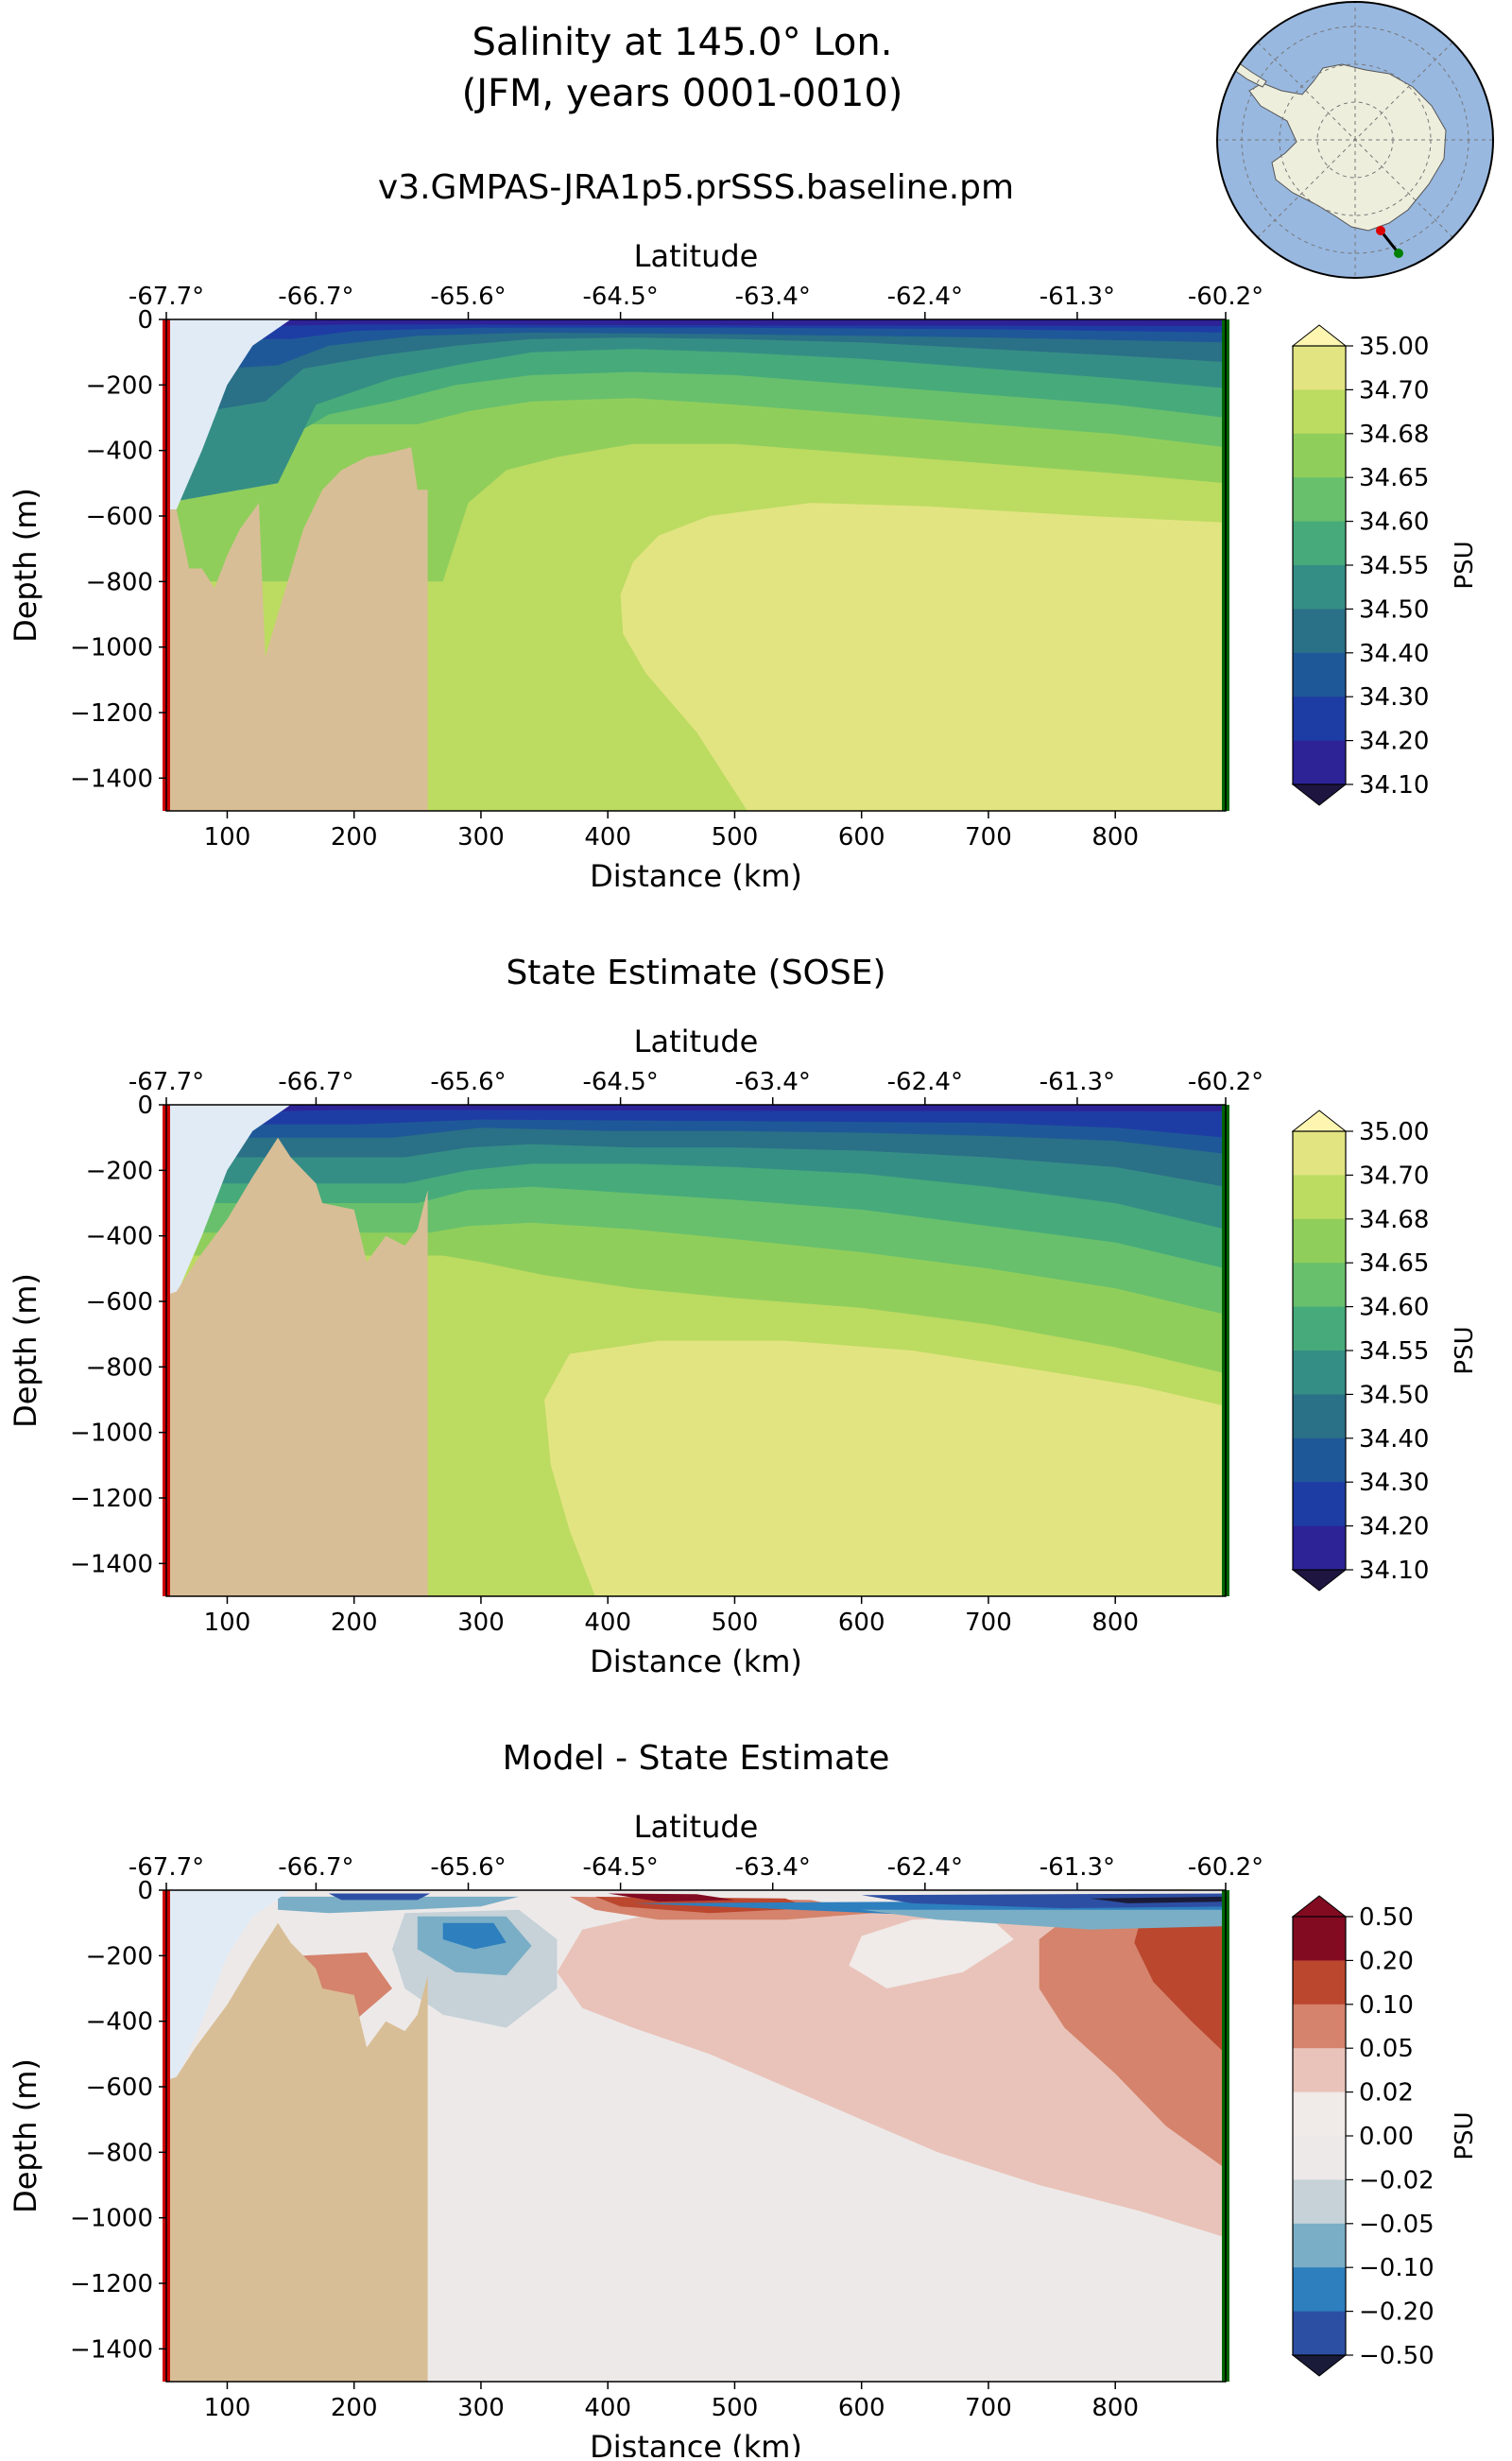 Image resolution: width=1512 pixels, height=2461 pixels. What do you see at coordinates (1394, 742) in the screenshot?
I see `colorbar-tick-label: 34.20` at bounding box center [1394, 742].